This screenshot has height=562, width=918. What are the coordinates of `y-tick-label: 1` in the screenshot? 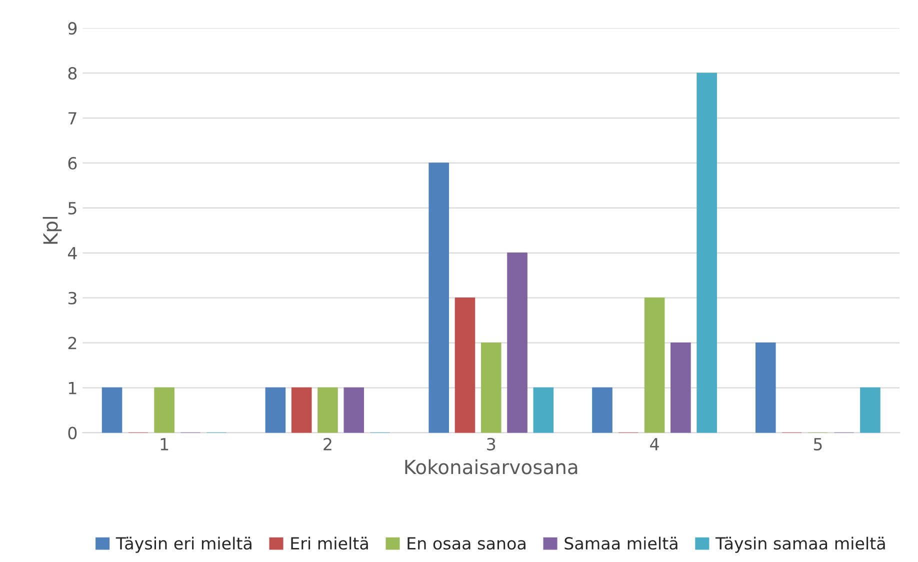 It's located at (72, 388).